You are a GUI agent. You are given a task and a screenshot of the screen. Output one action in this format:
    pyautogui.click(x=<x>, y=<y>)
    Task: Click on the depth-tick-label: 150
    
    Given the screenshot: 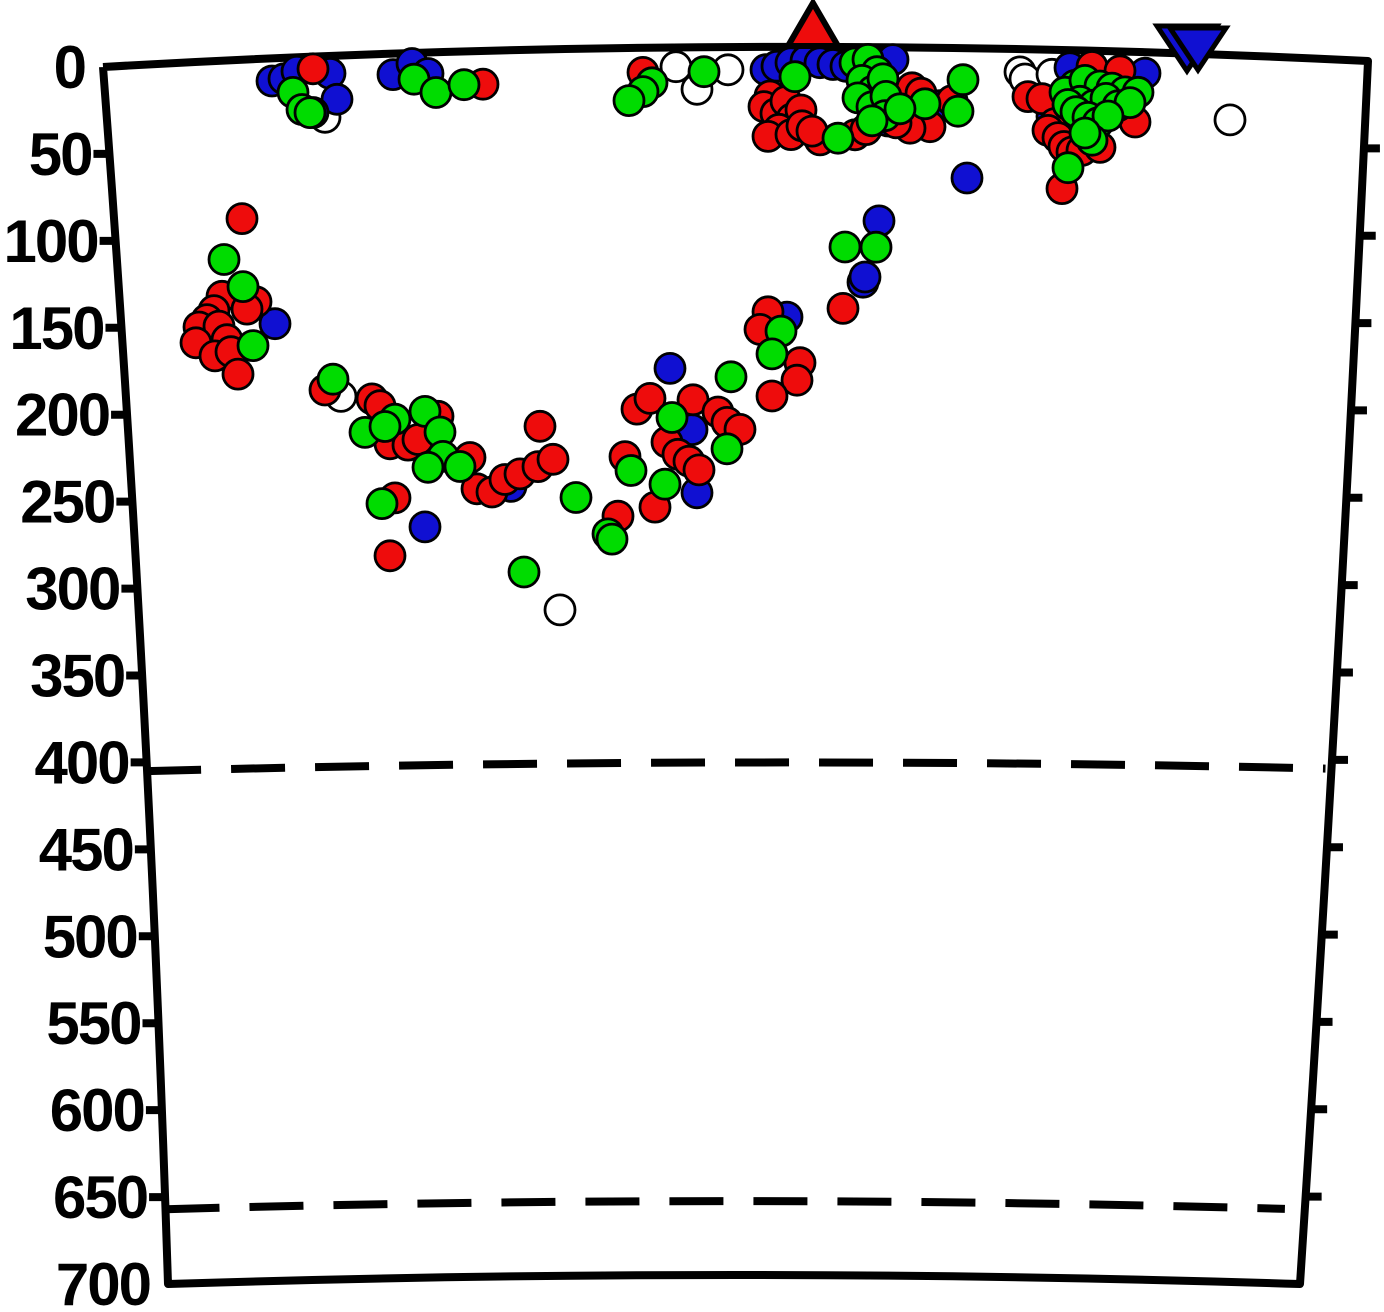 What is the action you would take?
    pyautogui.click(x=56, y=328)
    